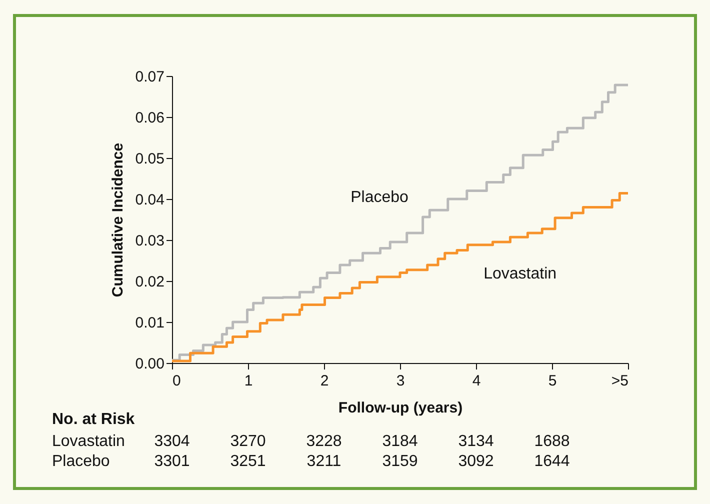 The image size is (710, 504). I want to click on x-tick-label: >5, so click(619, 381).